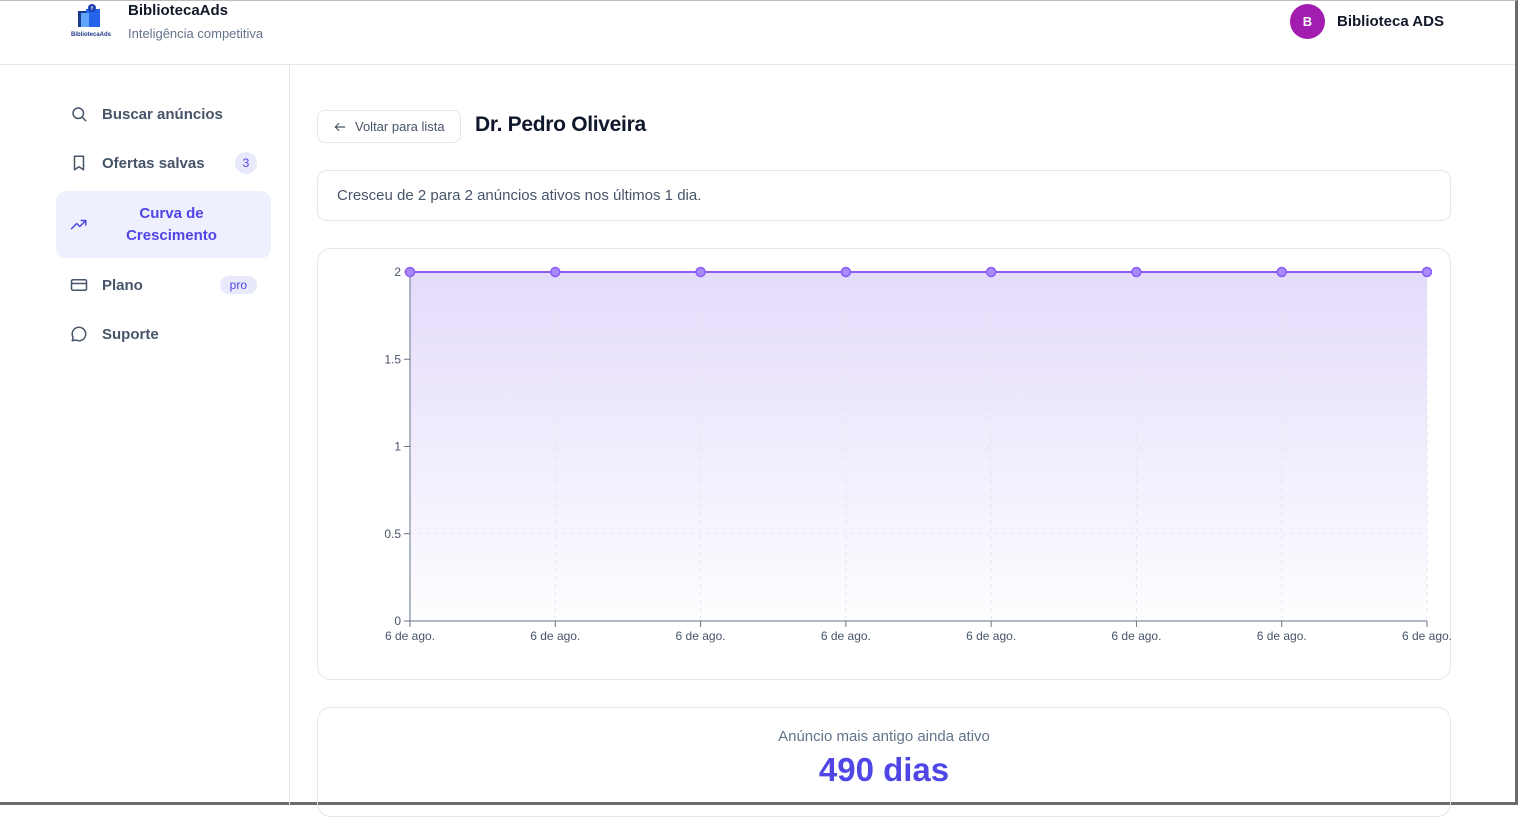 The height and width of the screenshot is (817, 1518). What do you see at coordinates (1307, 21) in the screenshot?
I see `avatar: B` at bounding box center [1307, 21].